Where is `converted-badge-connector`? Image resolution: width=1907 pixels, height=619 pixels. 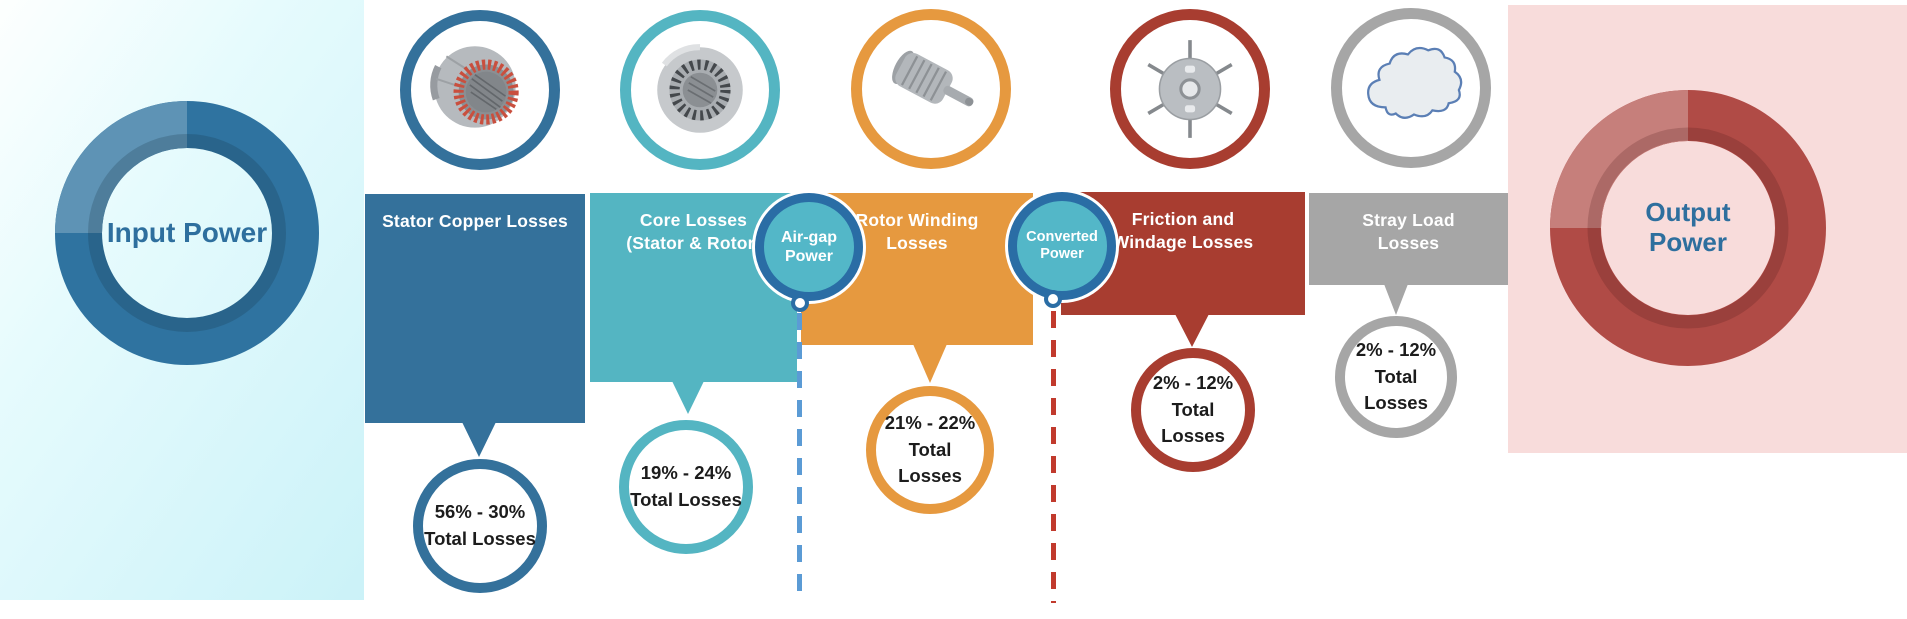 converted-badge-connector is located at coordinates (1053, 299).